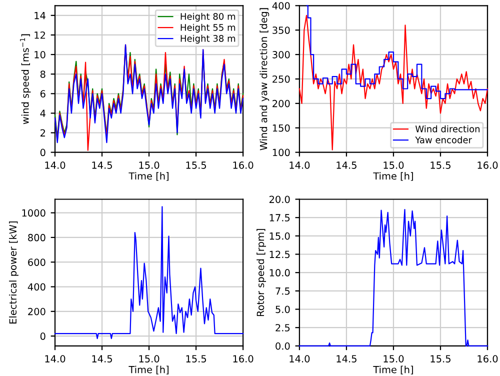 The image size is (500, 376). What do you see at coordinates (208, 17) in the screenshot?
I see `legend-label: Height 80 m` at bounding box center [208, 17].